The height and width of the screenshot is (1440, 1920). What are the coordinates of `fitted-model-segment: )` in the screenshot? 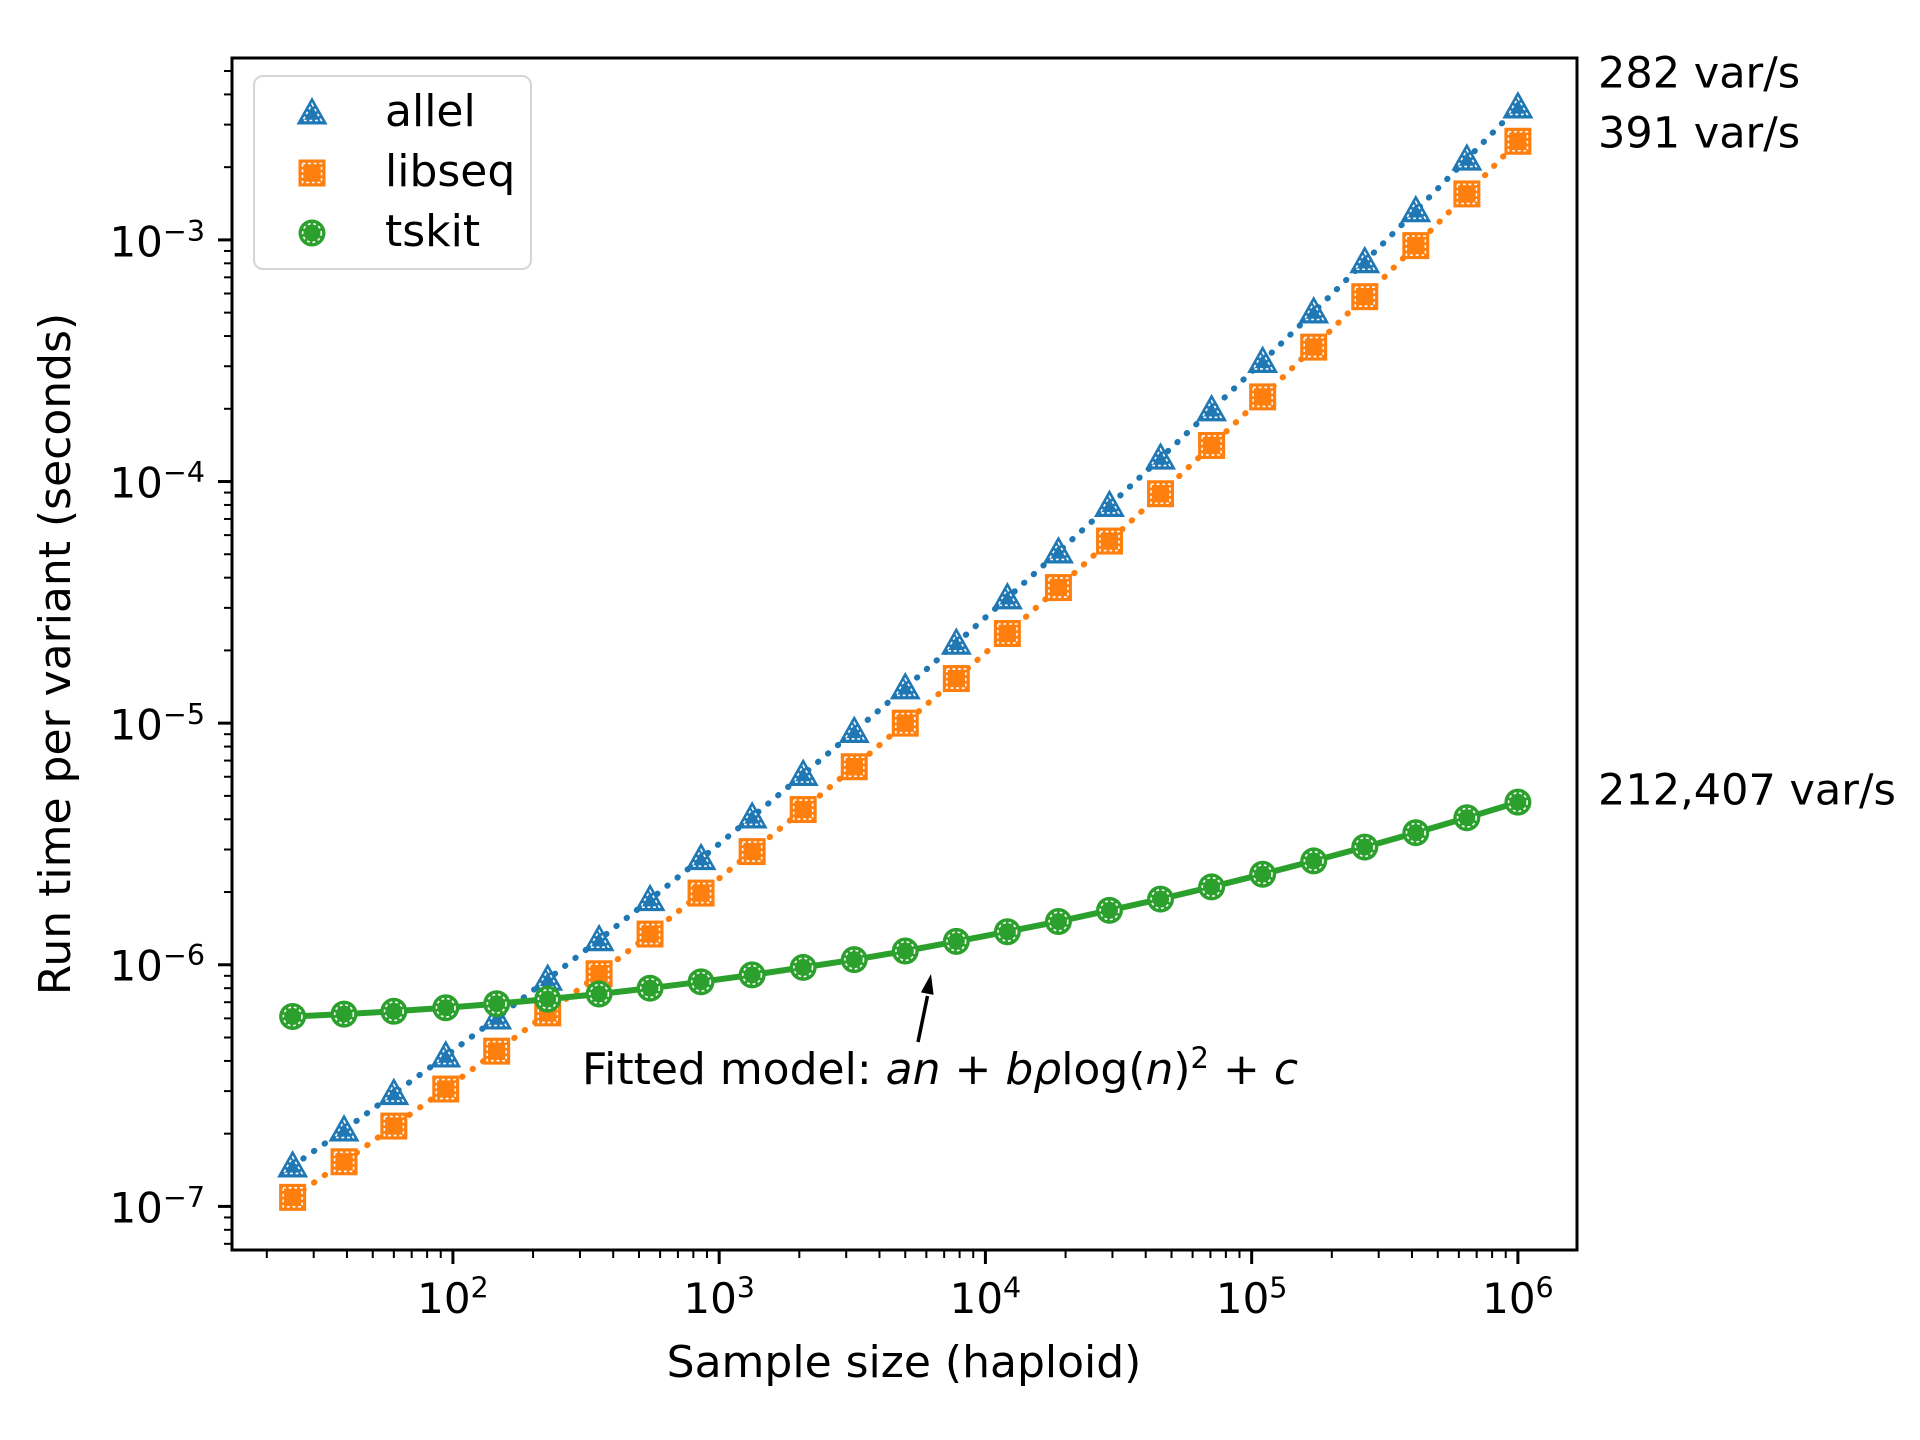 It's located at (1182, 1069).